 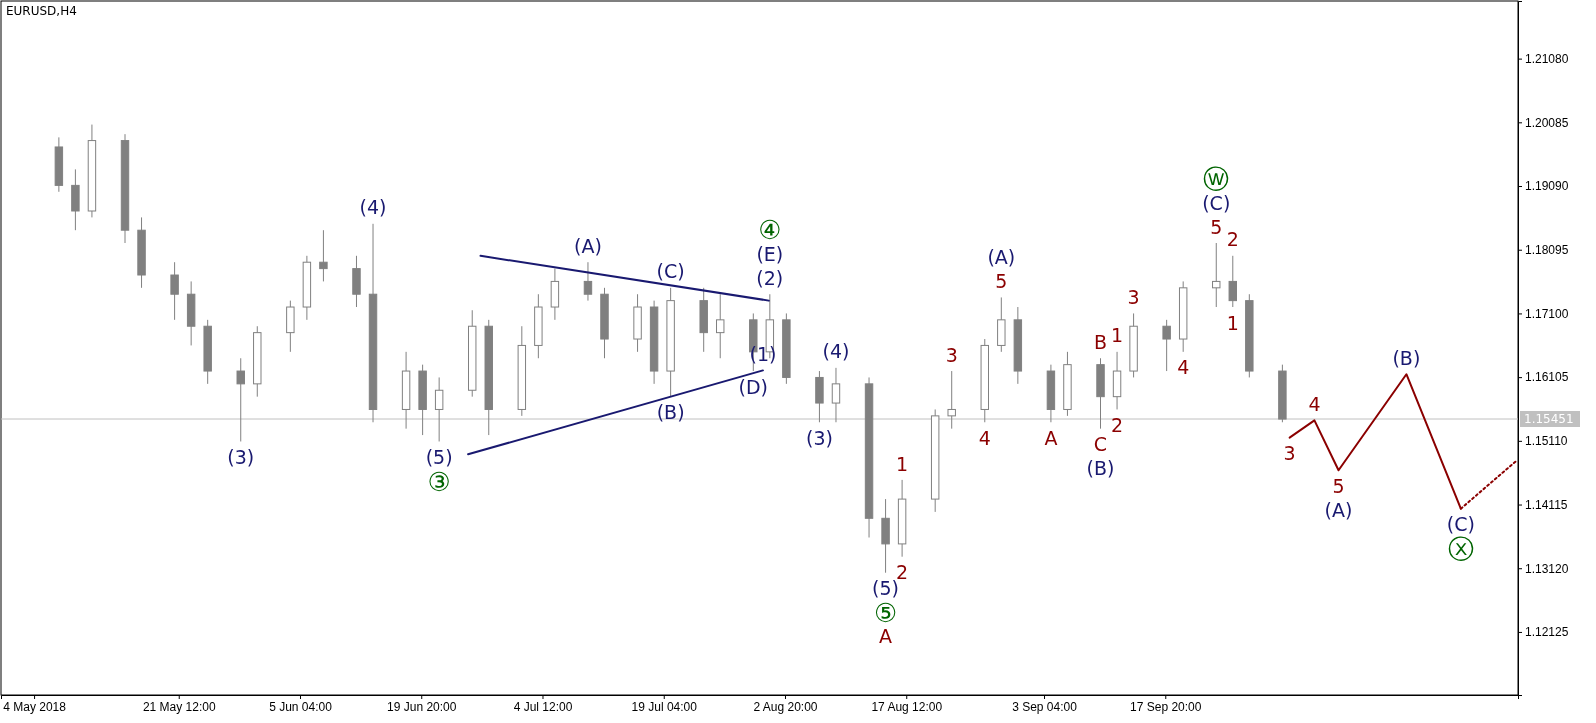 I want to click on y-tick-label: 1.21080, so click(x=1547, y=58).